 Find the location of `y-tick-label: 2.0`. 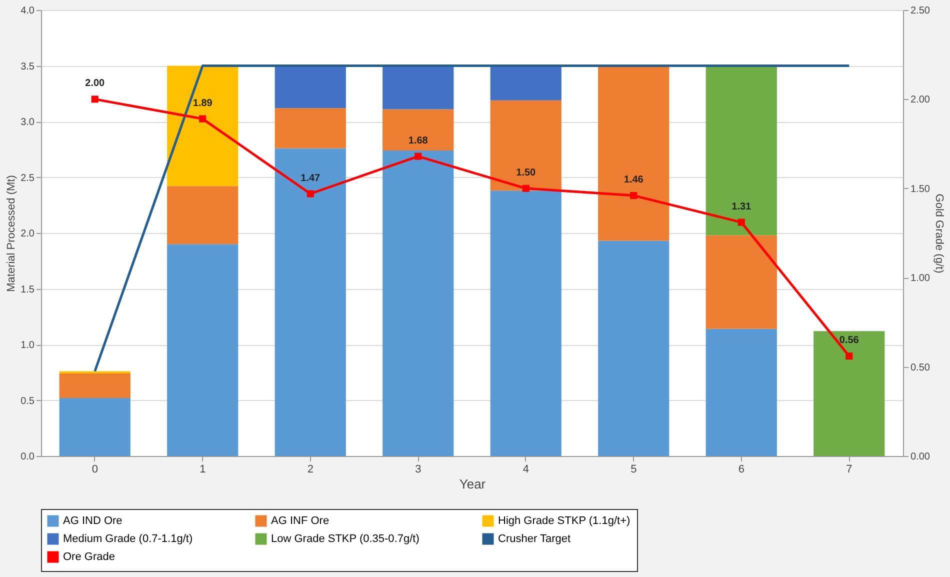

y-tick-label: 2.0 is located at coordinates (27, 234).